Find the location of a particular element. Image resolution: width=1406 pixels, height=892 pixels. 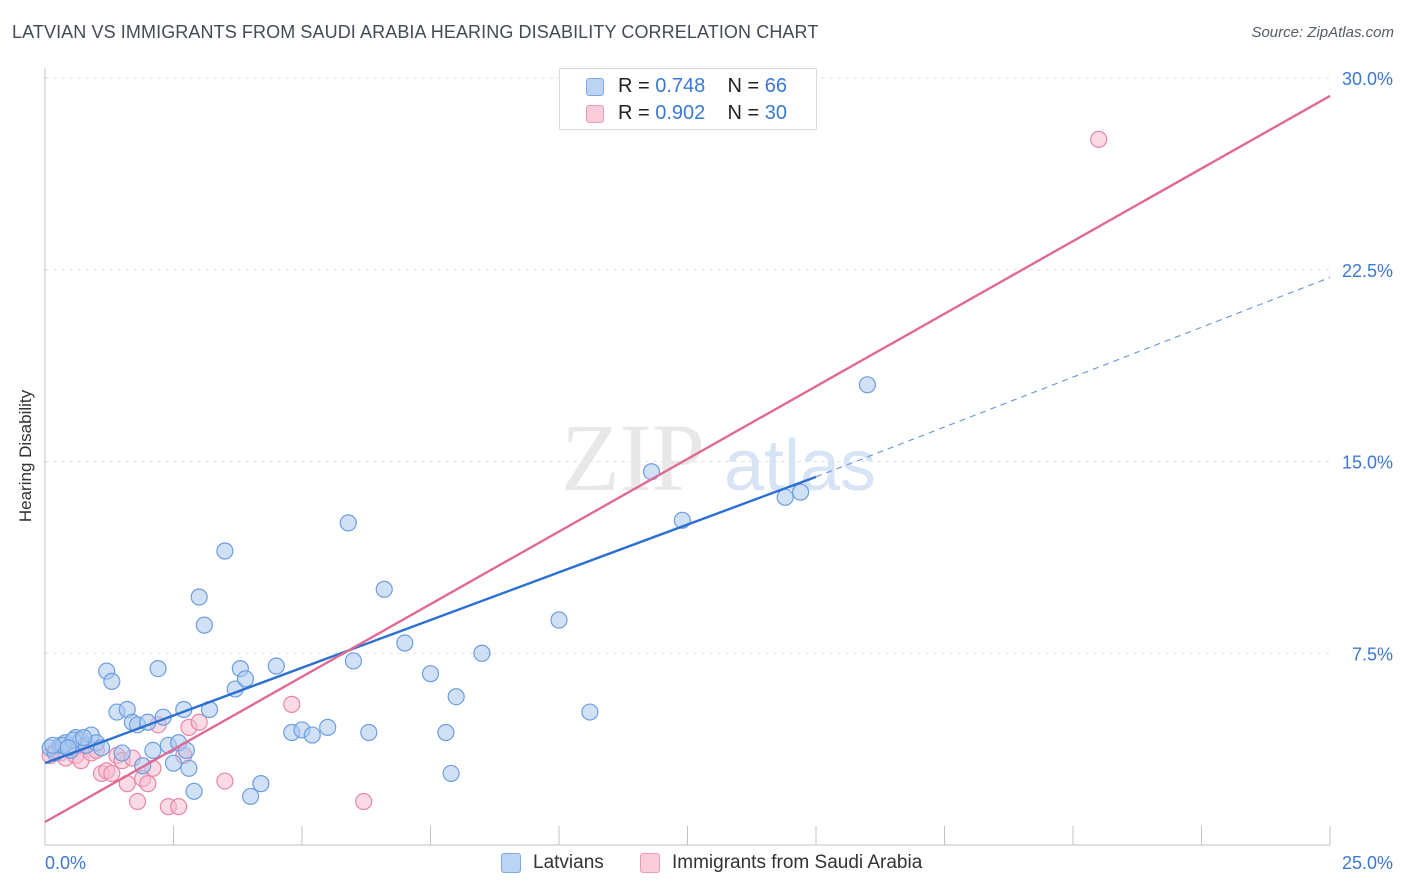

legend-swatch-pink is located at coordinates (595, 114).